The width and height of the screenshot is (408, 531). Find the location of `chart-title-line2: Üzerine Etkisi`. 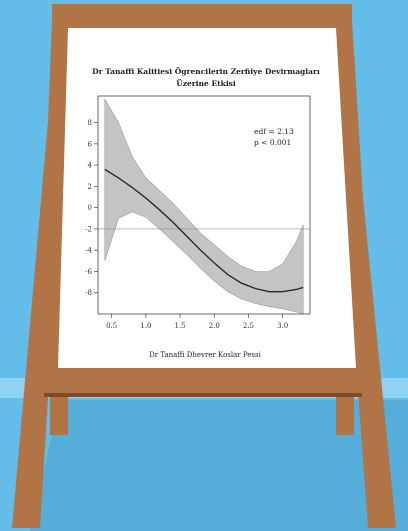

chart-title-line2: Üzerine Etkisi is located at coordinates (206, 83).